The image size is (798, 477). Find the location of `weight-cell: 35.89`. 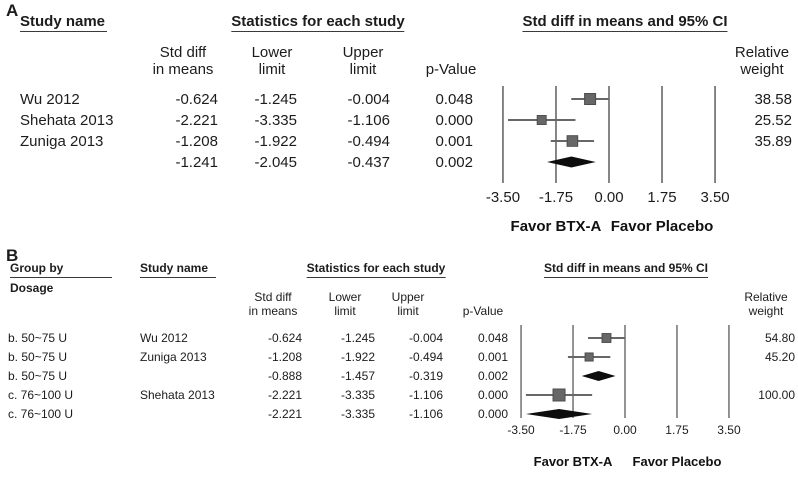

weight-cell: 35.89 is located at coordinates (773, 141).